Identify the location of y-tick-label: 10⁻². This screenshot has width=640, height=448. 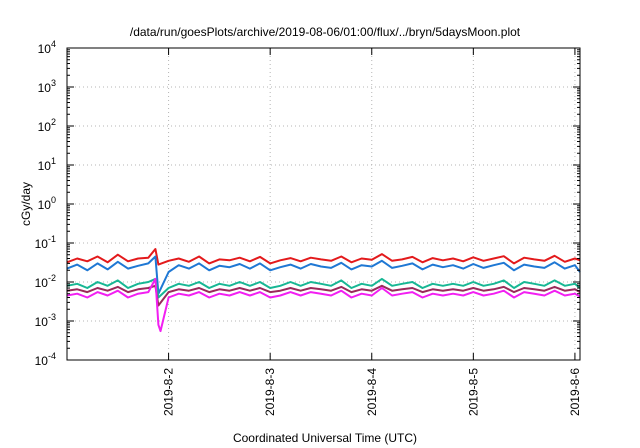
(45, 281).